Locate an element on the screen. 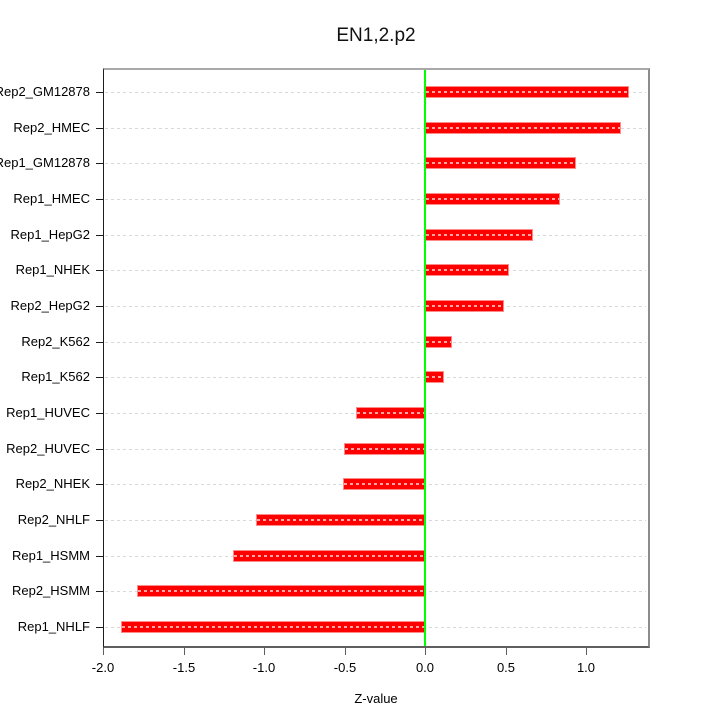 The width and height of the screenshot is (720, 720). y-tick-label: Rep1_HUVEC is located at coordinates (48, 412).